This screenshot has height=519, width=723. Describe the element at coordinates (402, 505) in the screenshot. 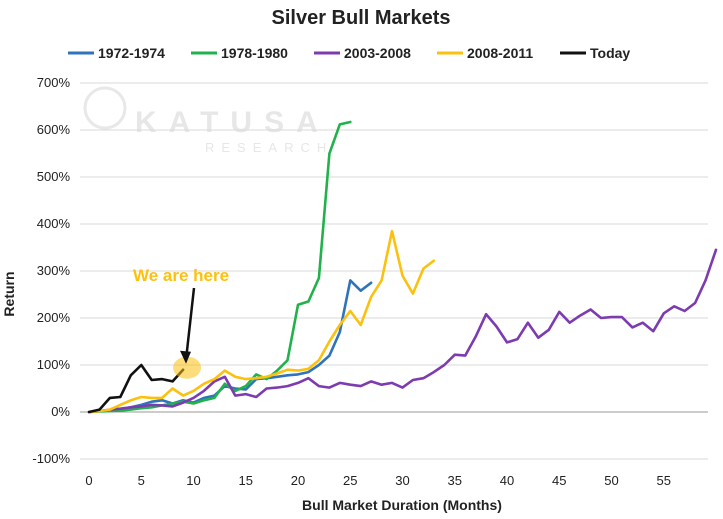

I see `x-axis-label: Bull Market Duration (Months)` at that location.